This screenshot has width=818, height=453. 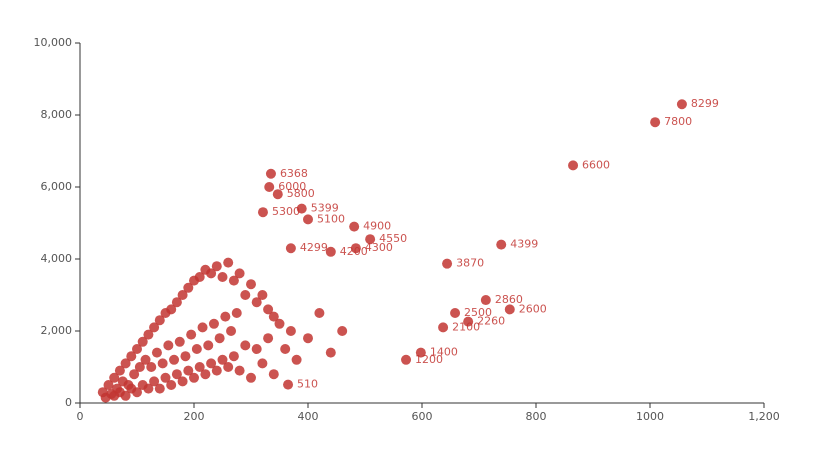 What do you see at coordinates (429, 359) in the screenshot?
I see `data-label: 1200` at bounding box center [429, 359].